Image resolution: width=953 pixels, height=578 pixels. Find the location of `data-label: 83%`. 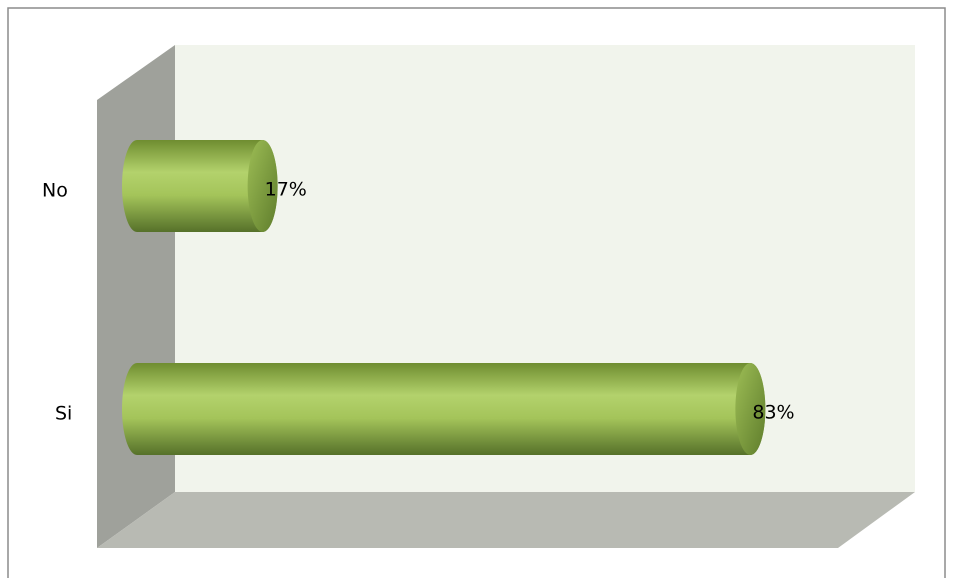

data-label: 83% is located at coordinates (773, 413).